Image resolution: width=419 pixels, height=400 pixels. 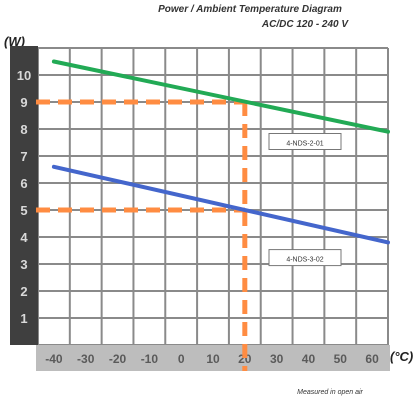 What do you see at coordinates (309, 359) in the screenshot?
I see `x-tick-label: 40` at bounding box center [309, 359].